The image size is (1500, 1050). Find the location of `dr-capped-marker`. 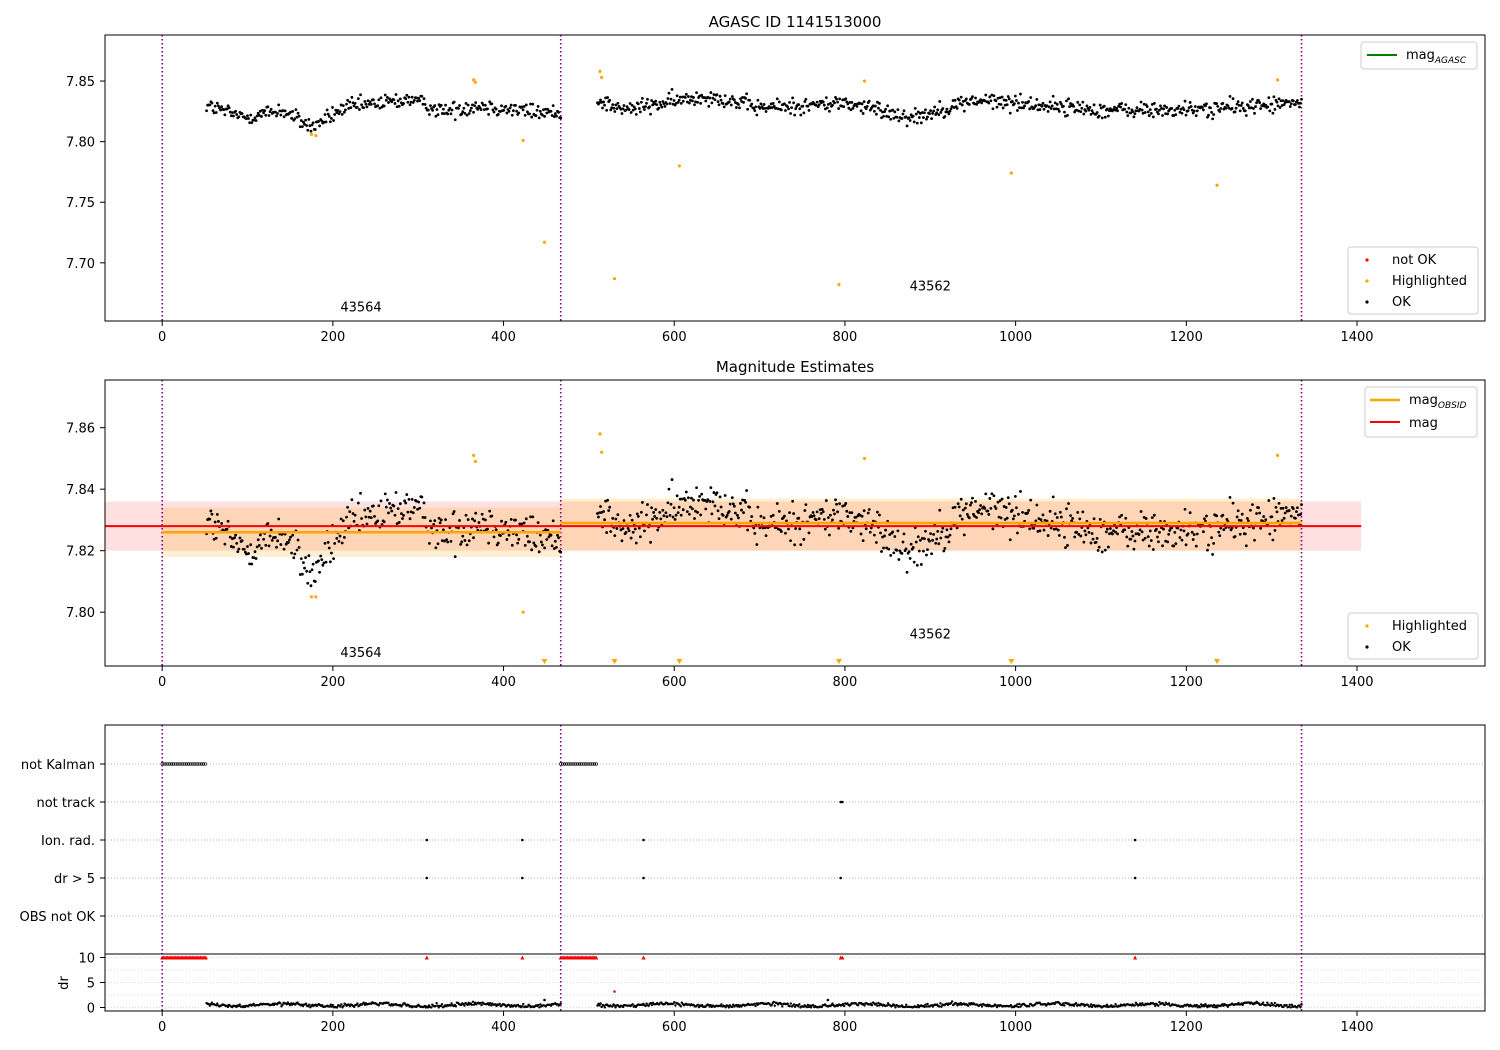

dr-capped-marker is located at coordinates (522, 957).